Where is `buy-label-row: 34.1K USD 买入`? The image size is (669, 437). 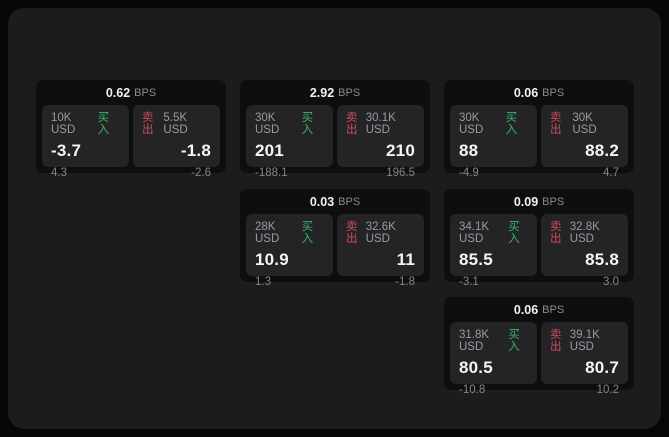
buy-label-row: 34.1K USD 买入 is located at coordinates (493, 233).